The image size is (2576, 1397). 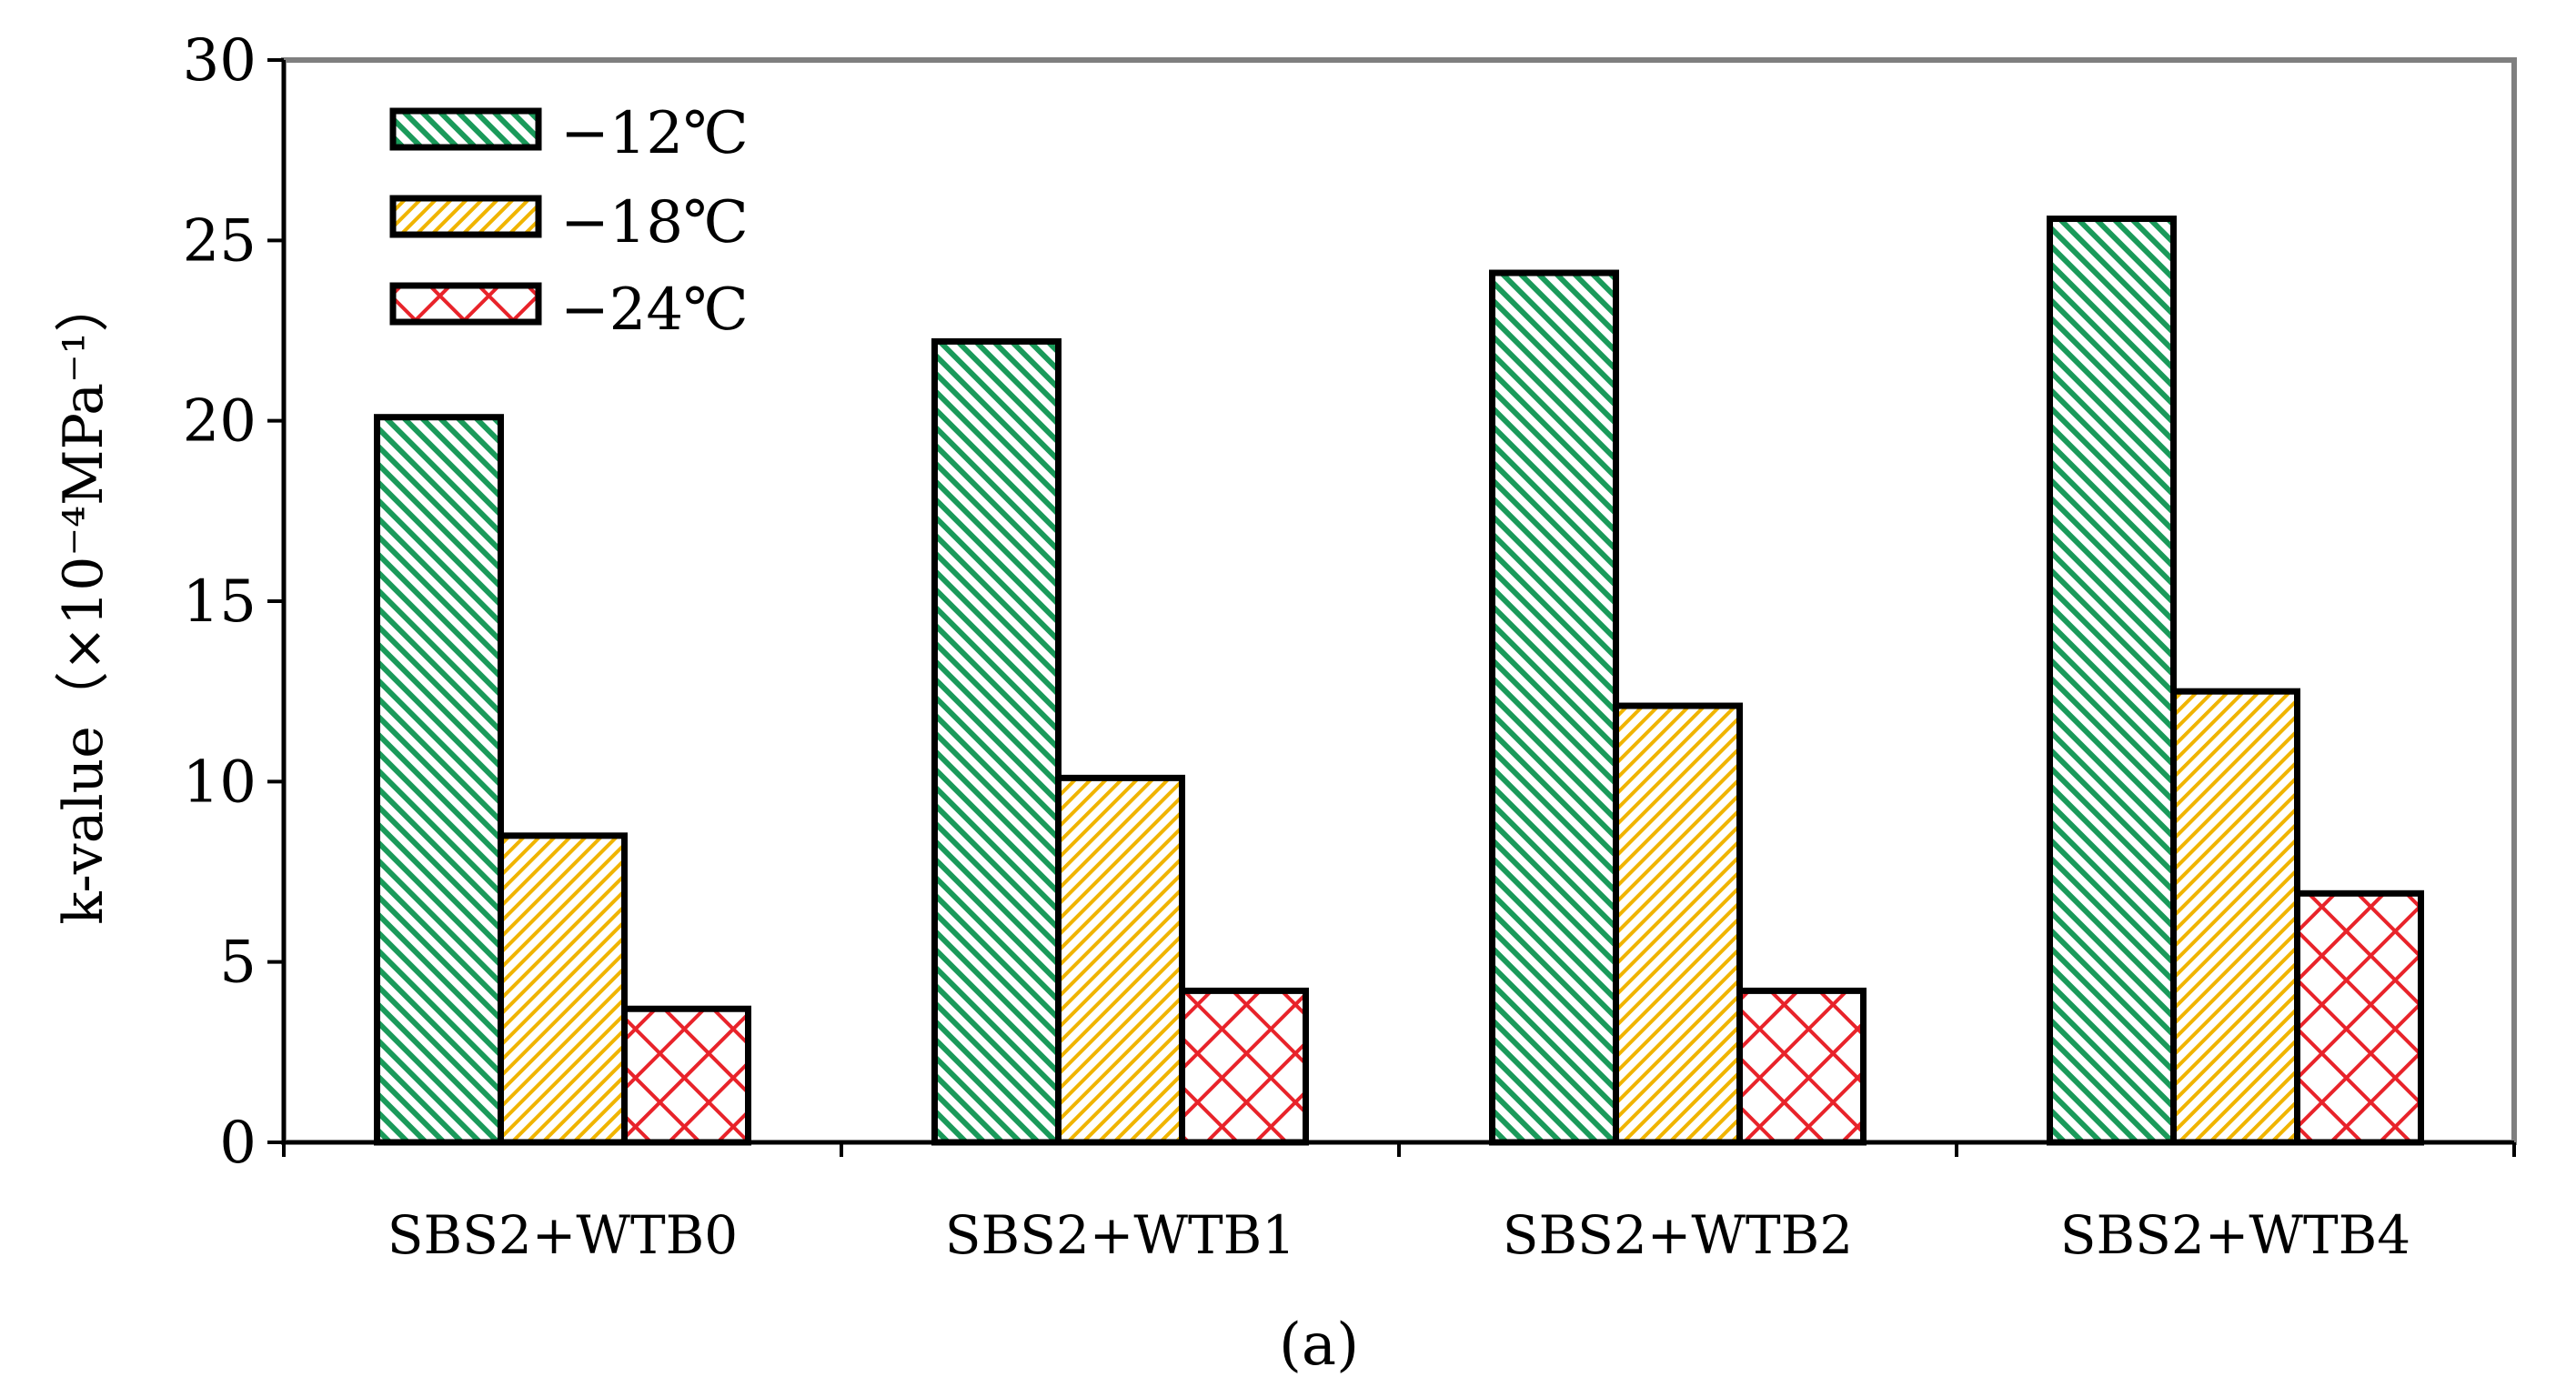 What do you see at coordinates (654, 223) in the screenshot?
I see `legend-label-1: −18℃` at bounding box center [654, 223].